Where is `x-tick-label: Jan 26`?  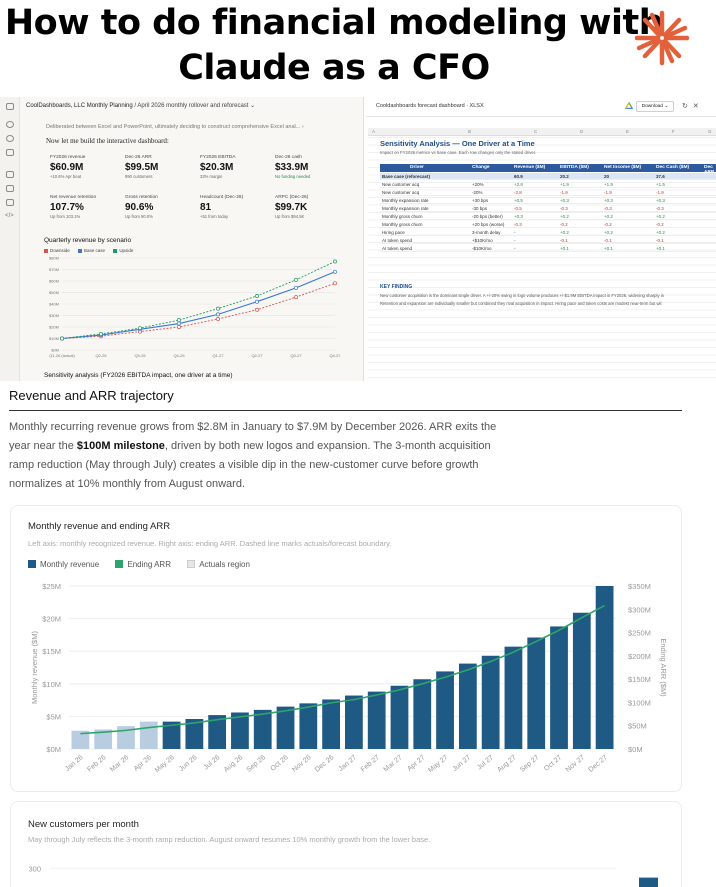
x-tick-label: Jan 26 is located at coordinates (74, 763).